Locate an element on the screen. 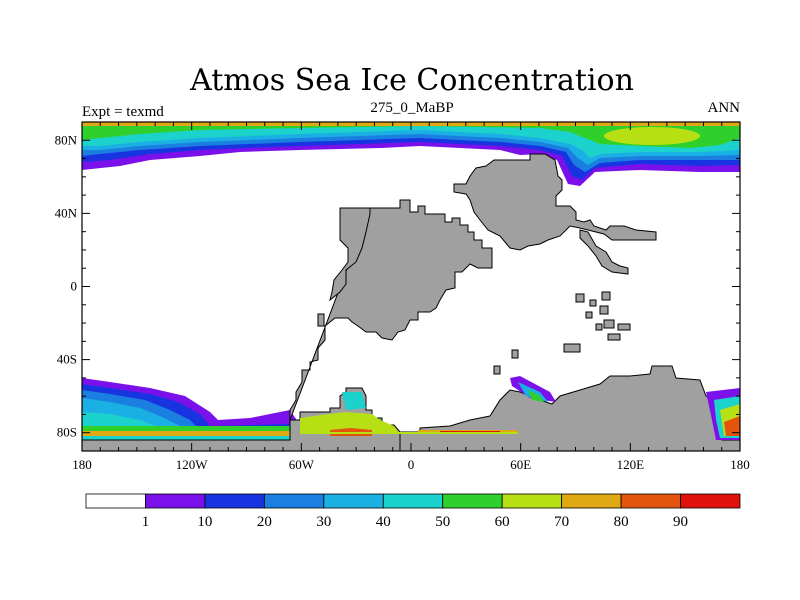 This screenshot has width=800, height=600. south-ice-band-70pct is located at coordinates (190, 433).